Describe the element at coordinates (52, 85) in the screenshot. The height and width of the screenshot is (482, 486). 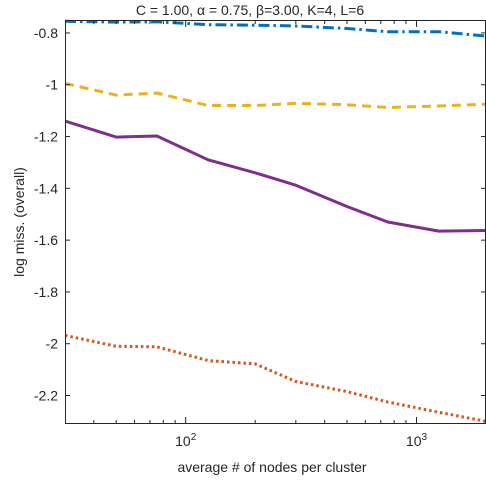
I see `y-tick-label: -1` at that location.